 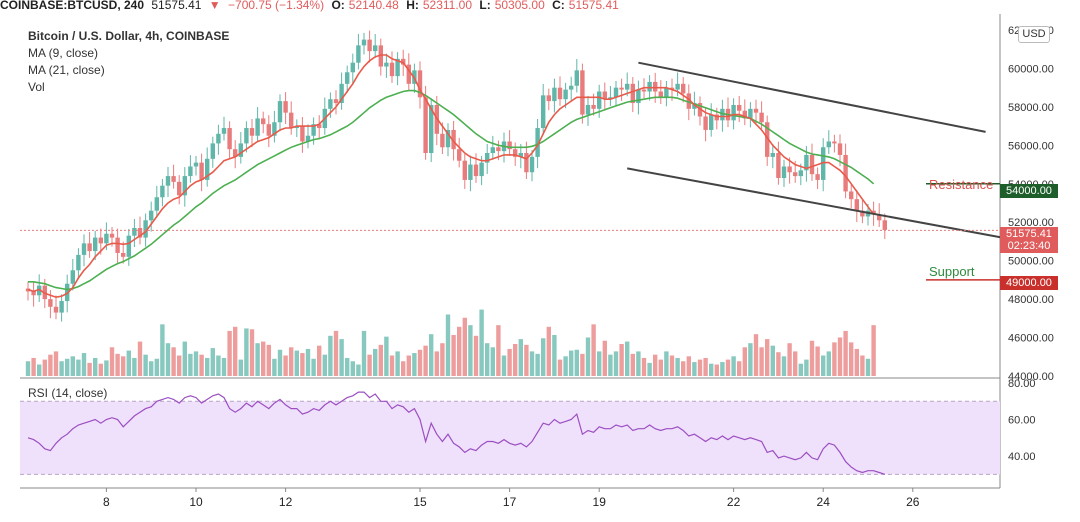 I want to click on rsi-line, so click(x=456, y=433).